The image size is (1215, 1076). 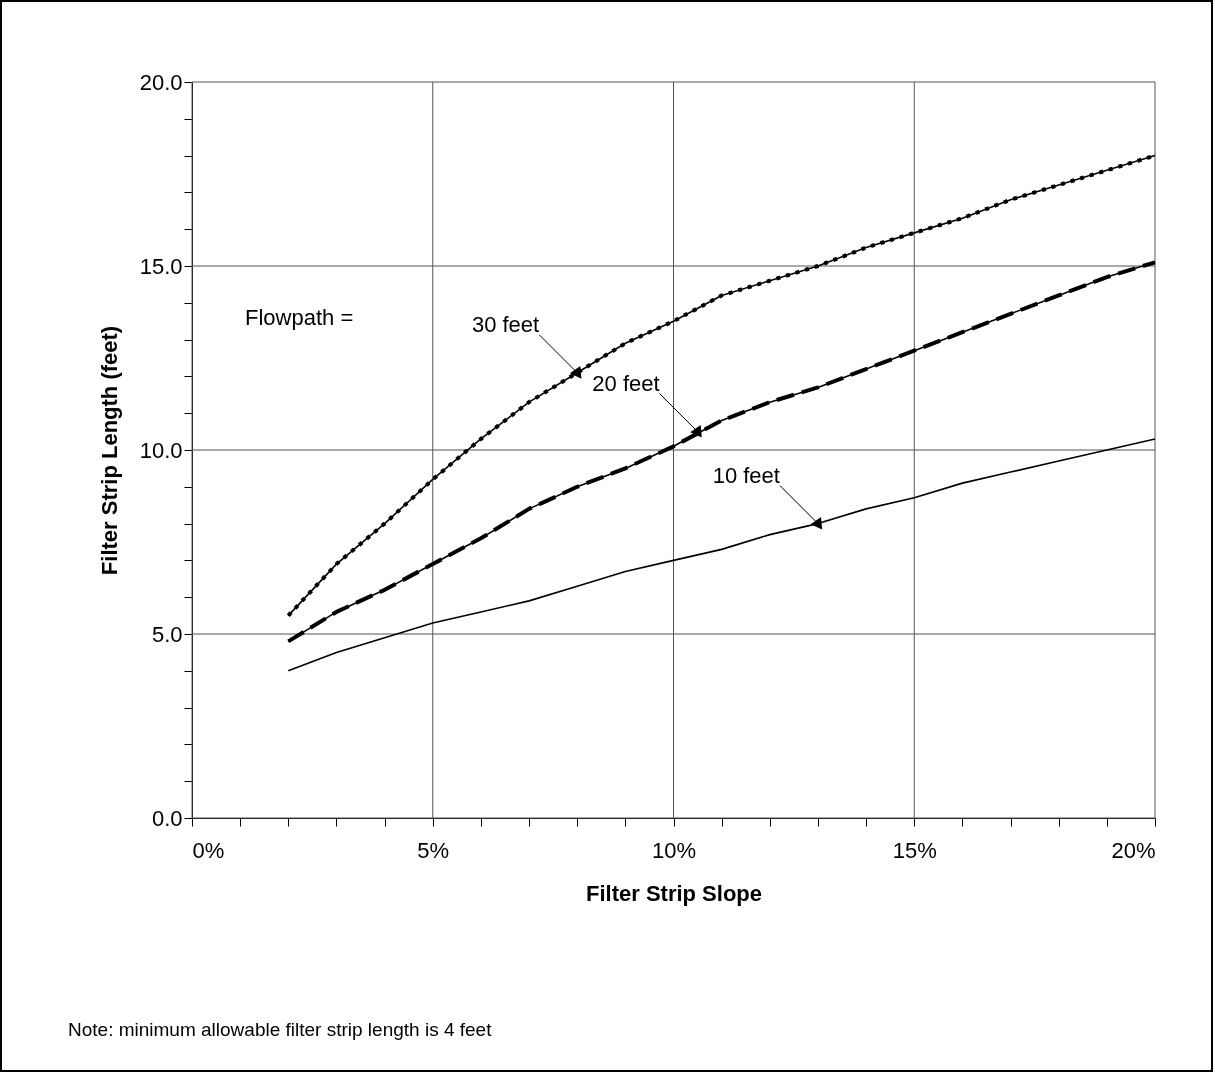 What do you see at coordinates (161, 82) in the screenshot?
I see `y-tick-label: 20.0` at bounding box center [161, 82].